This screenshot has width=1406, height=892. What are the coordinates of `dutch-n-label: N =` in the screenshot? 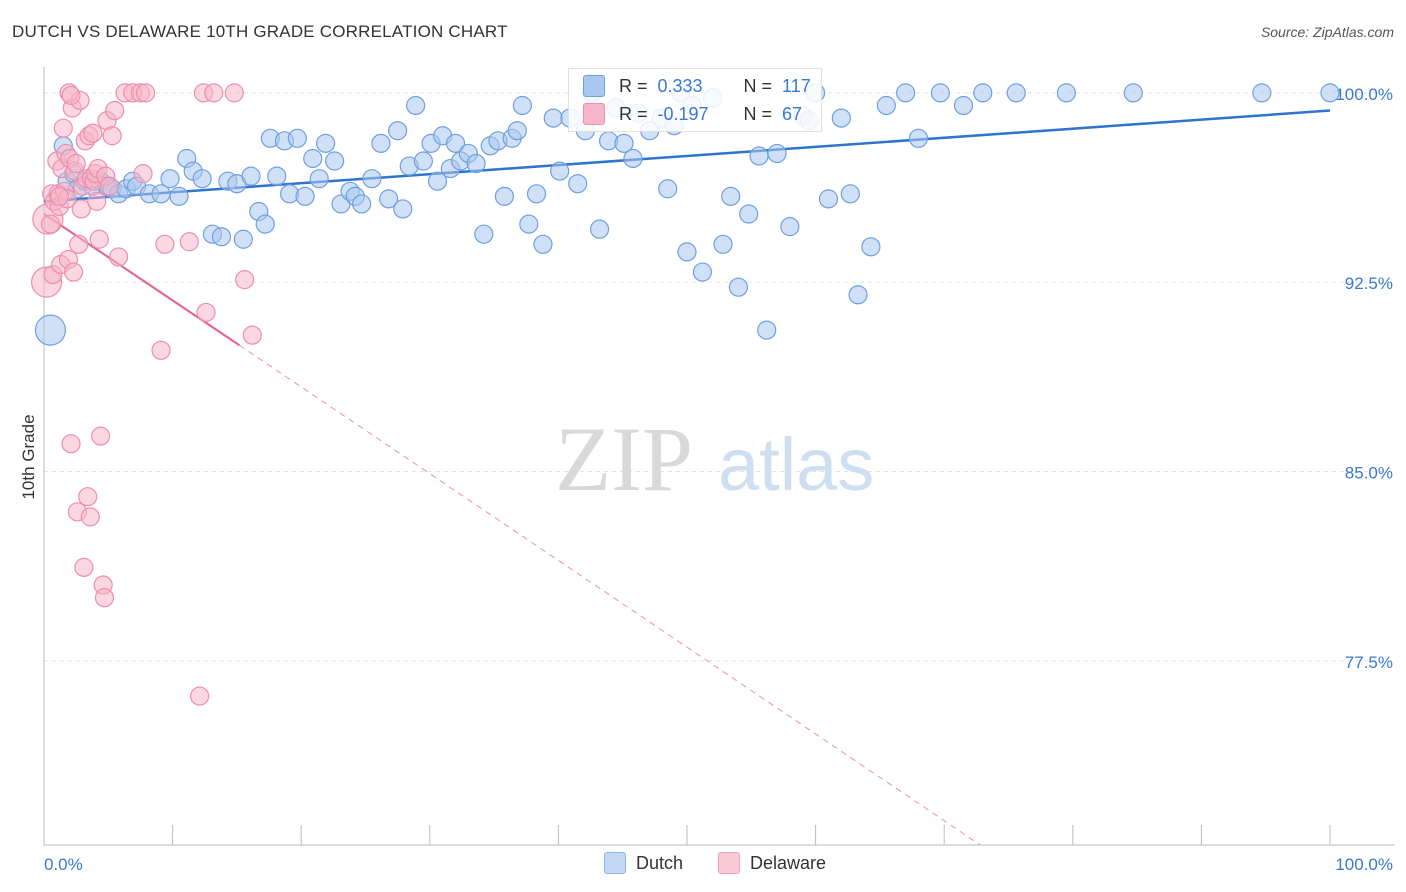 It's located at (758, 85).